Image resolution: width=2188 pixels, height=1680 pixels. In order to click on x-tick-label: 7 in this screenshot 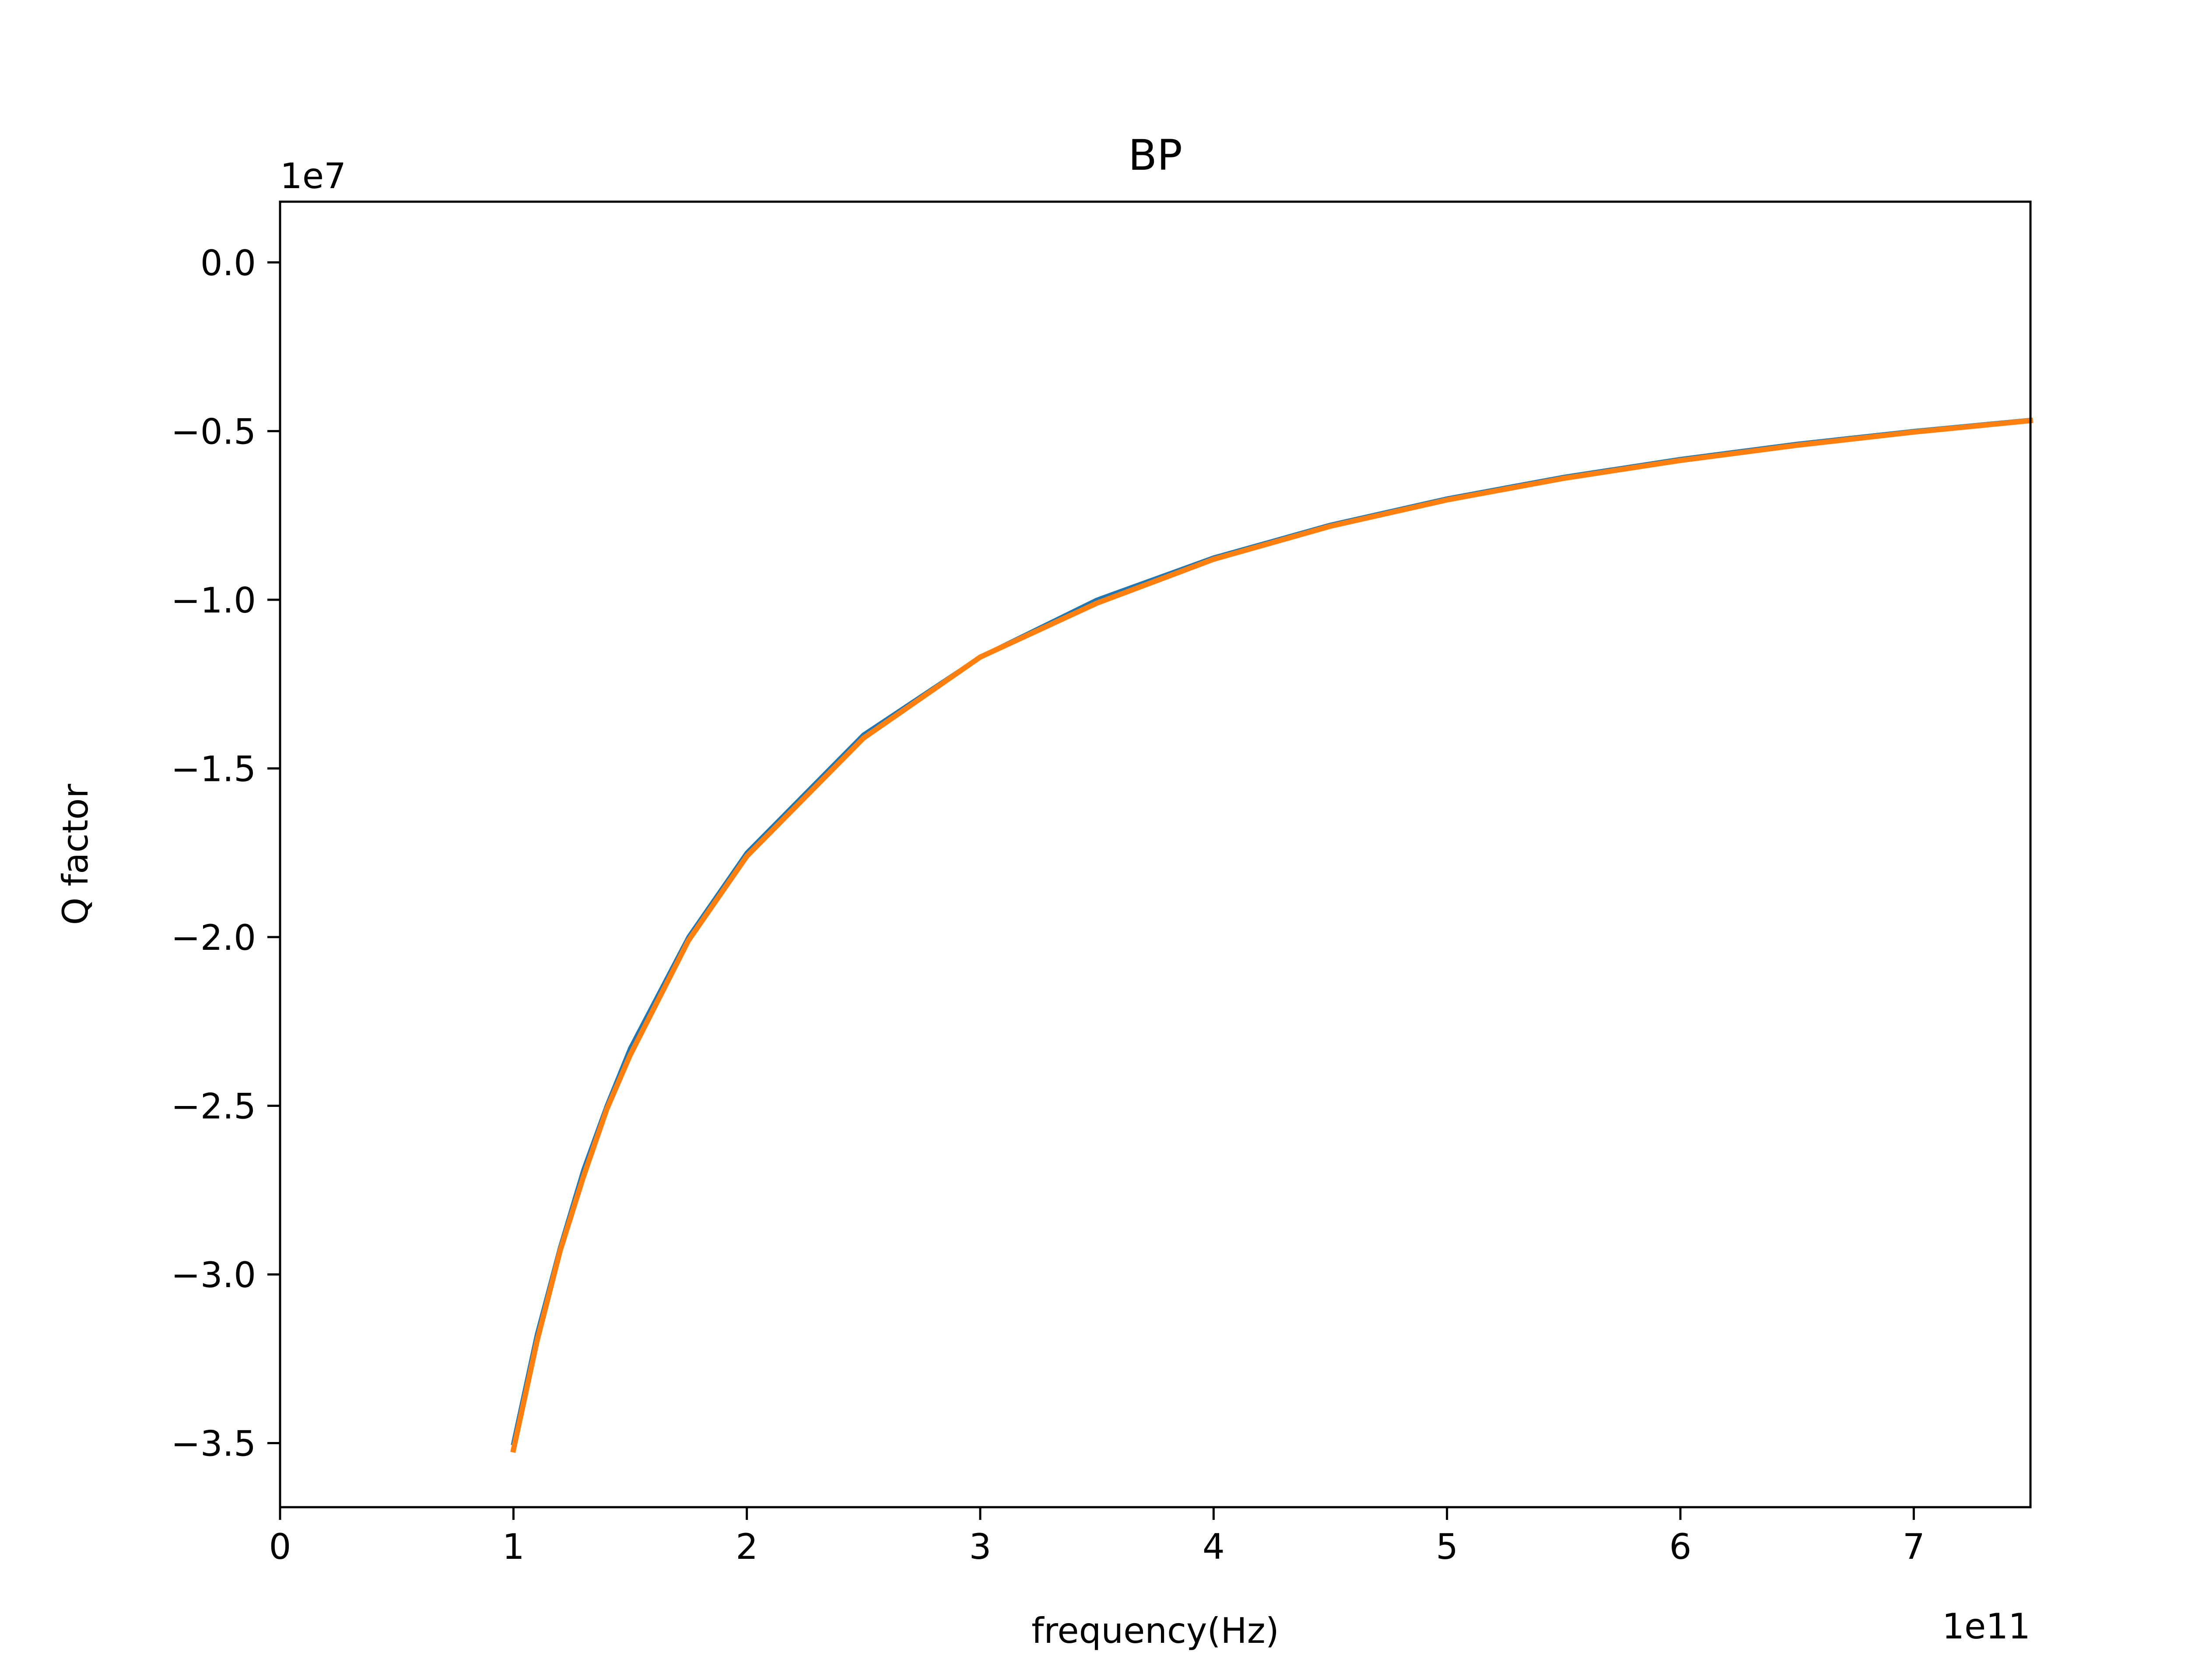, I will do `click(1914, 1546)`.